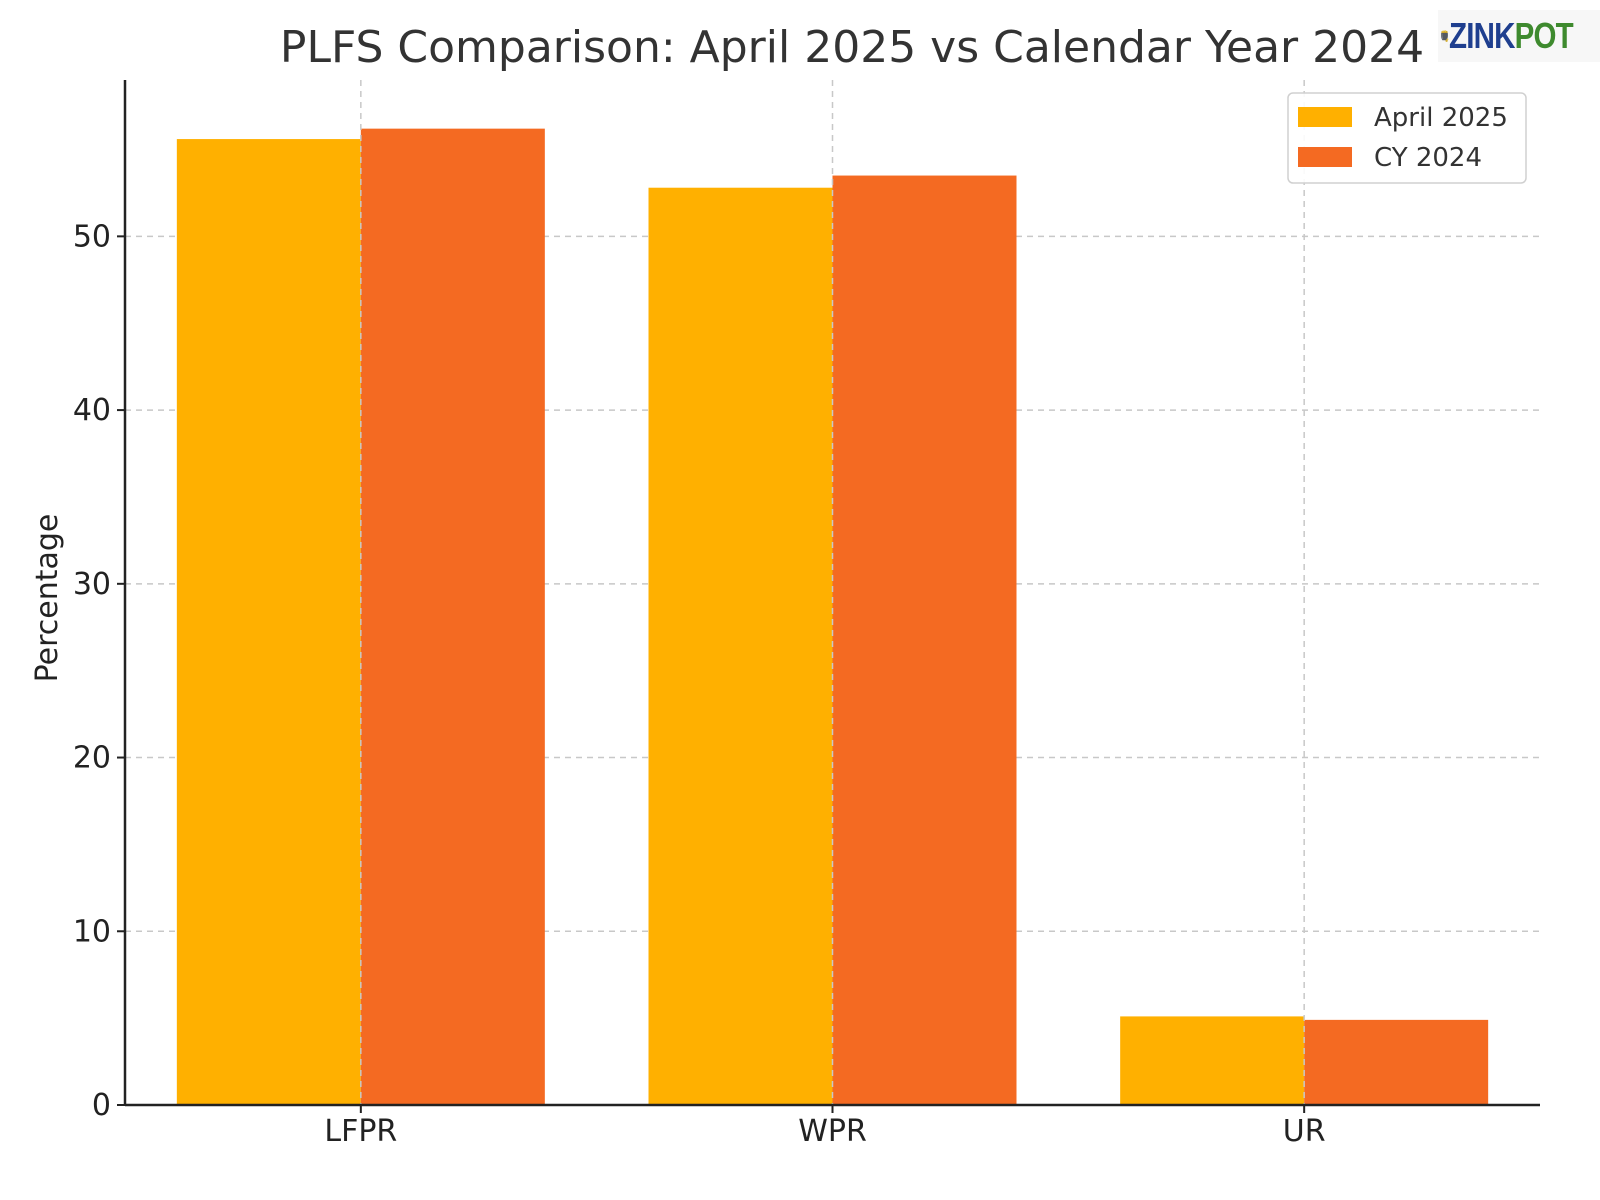  Describe the element at coordinates (1212, 1060) in the screenshot. I see `bar-ur-april-2025` at that location.